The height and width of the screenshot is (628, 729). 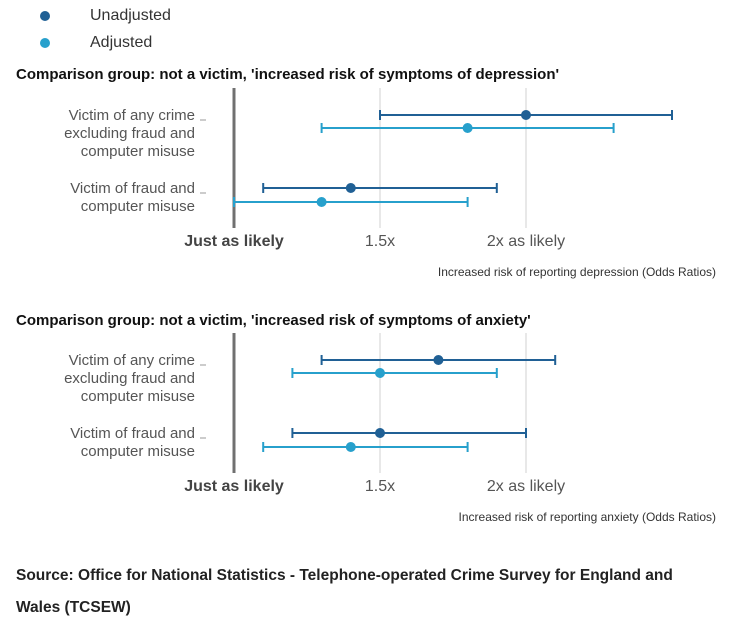 What do you see at coordinates (380, 486) in the screenshot?
I see `tick-label-anxiety-1: 1.5x` at bounding box center [380, 486].